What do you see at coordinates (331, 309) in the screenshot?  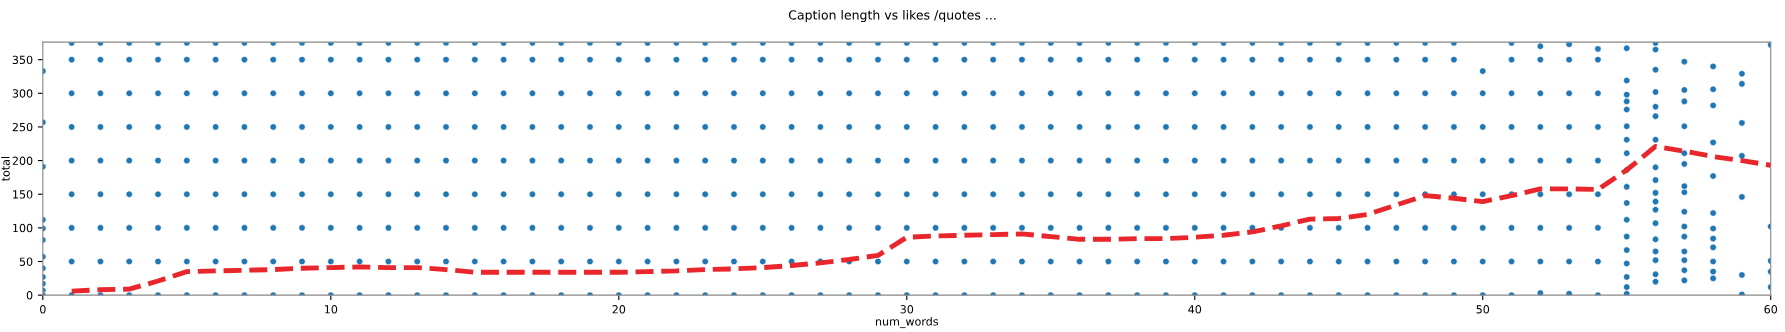 I see `x-tick-label: 10` at bounding box center [331, 309].